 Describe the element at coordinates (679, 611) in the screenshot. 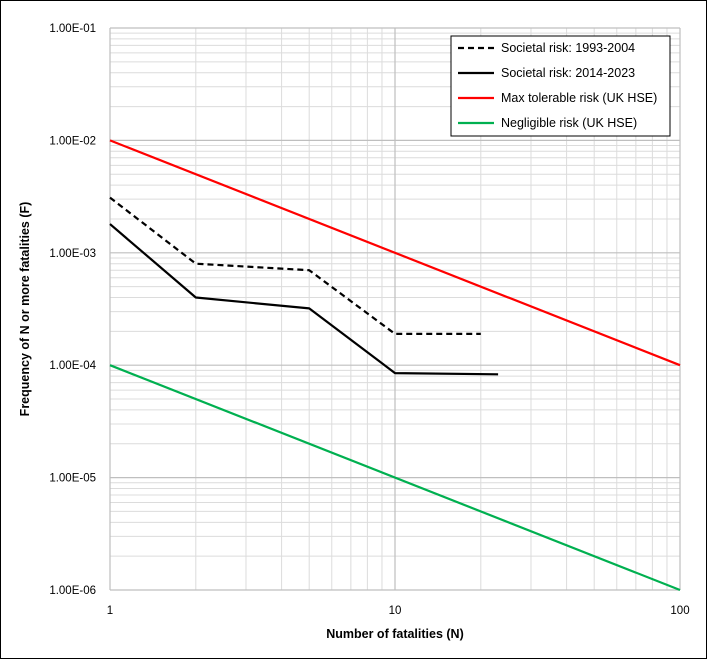

I see `x-tick-label: 100` at that location.